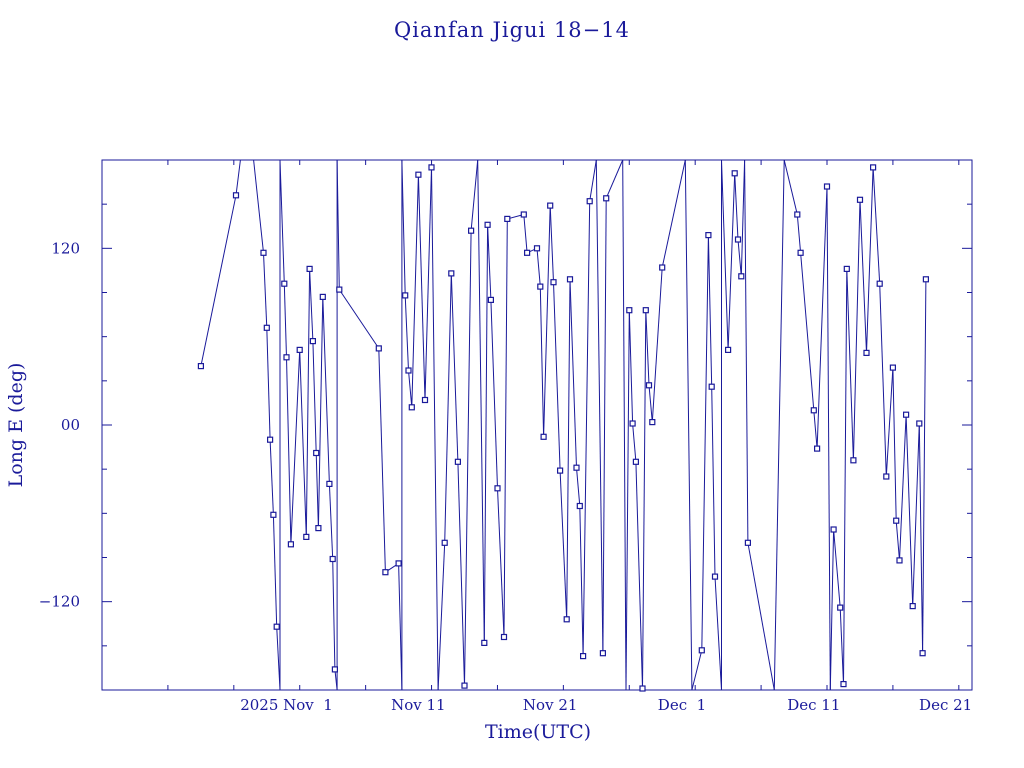 This screenshot has height=768, width=1024. Describe the element at coordinates (550, 705) in the screenshot. I see `x-tick-label: Nov 21` at that location.